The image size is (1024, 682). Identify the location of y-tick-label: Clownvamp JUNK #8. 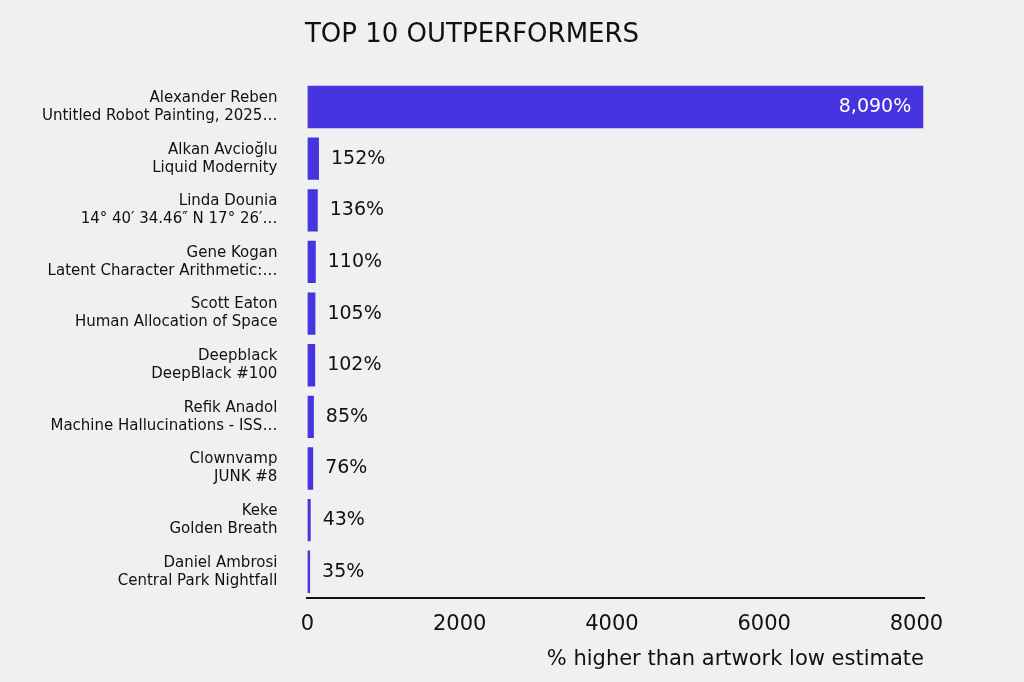
(233, 467).